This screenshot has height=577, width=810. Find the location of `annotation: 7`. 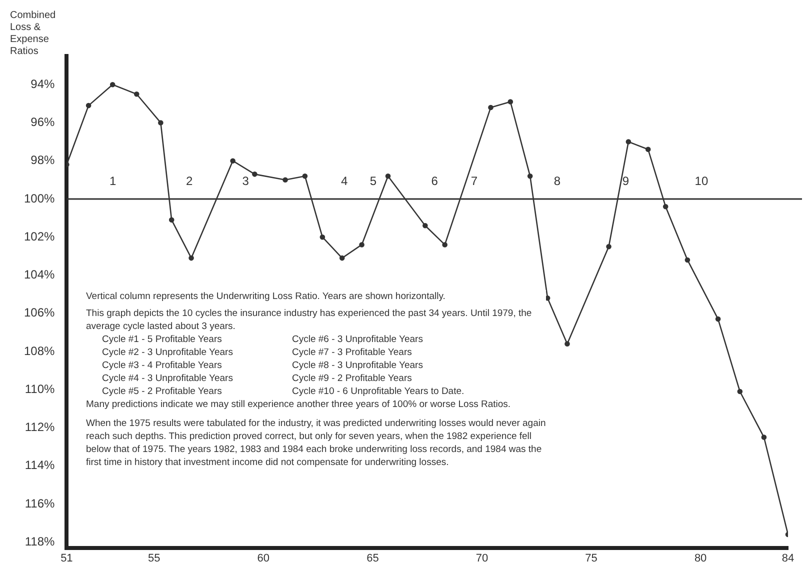

annotation: 7 is located at coordinates (474, 181).